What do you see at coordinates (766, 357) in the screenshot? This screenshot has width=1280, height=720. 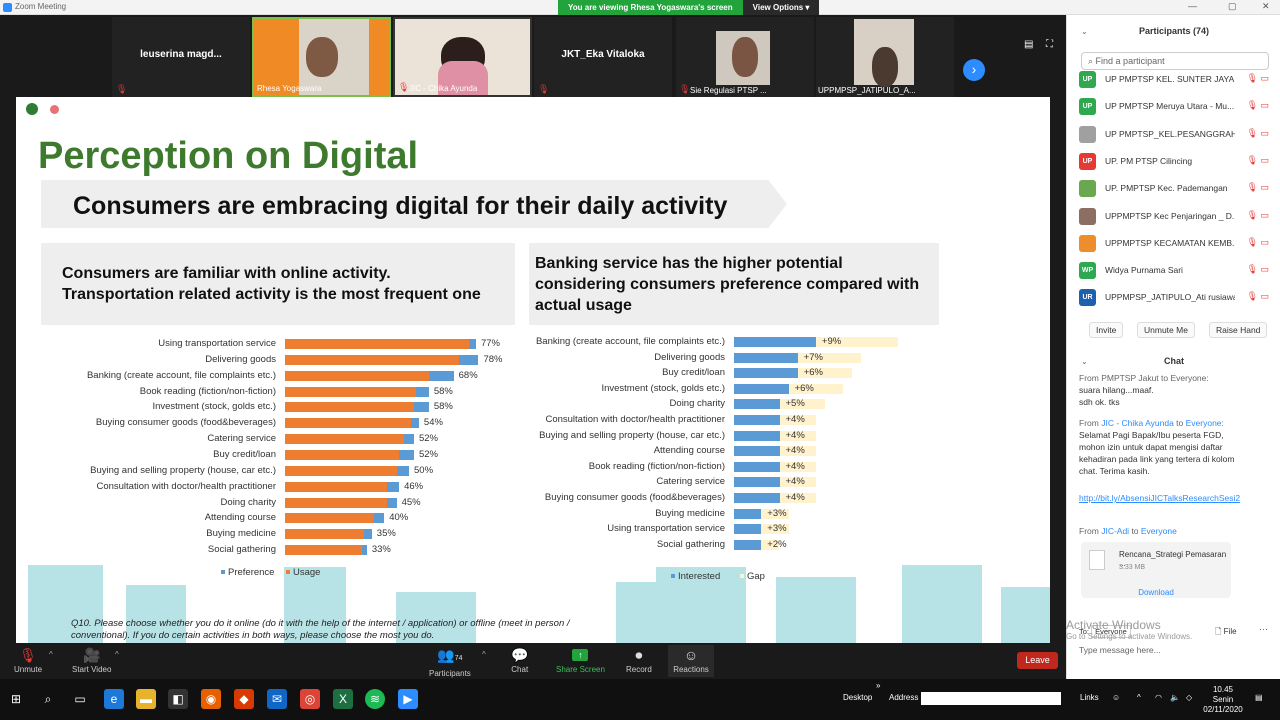 I see `interested-bar` at bounding box center [766, 357].